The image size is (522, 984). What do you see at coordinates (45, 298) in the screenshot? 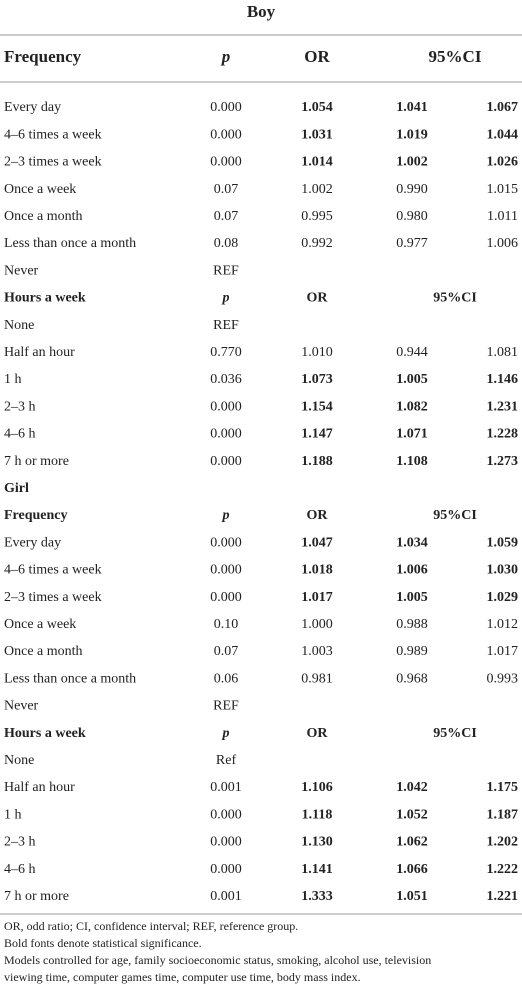
I see `row-header-cell: Hours a week` at bounding box center [45, 298].